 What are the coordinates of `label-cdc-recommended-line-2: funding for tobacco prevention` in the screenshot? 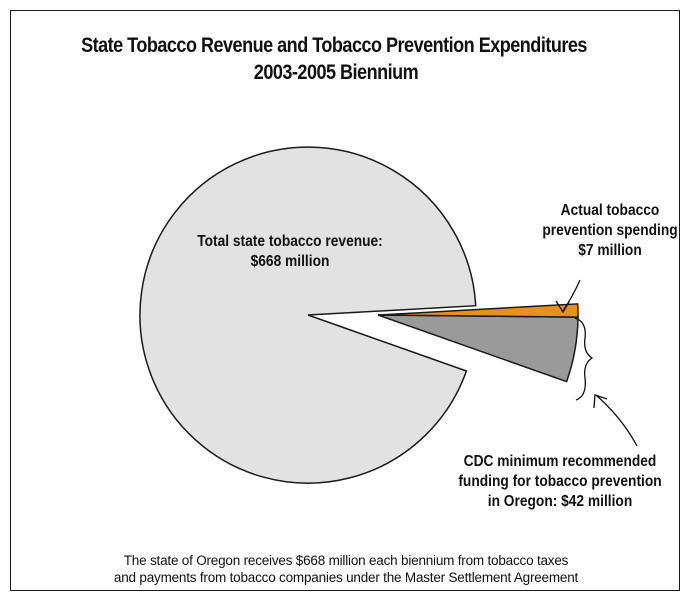 It's located at (560, 481).